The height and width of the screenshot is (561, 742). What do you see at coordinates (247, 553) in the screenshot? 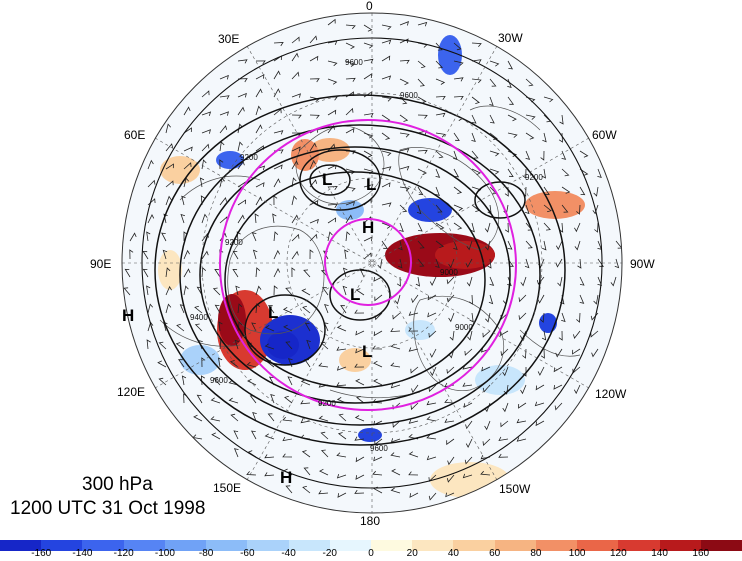
I see `colorbar-tick-label: -60` at bounding box center [247, 553].